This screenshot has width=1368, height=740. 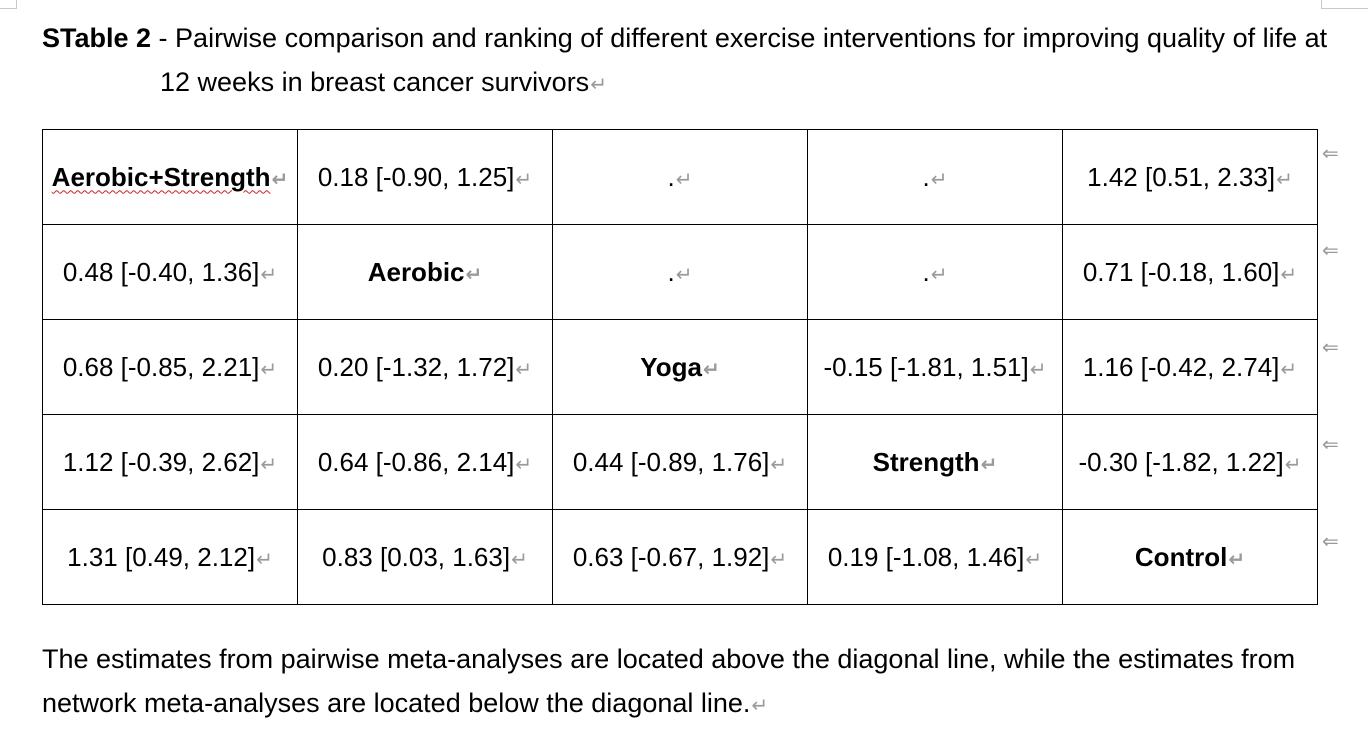 What do you see at coordinates (1181, 176) in the screenshot?
I see `cell-text: 1.42 [0.51, 2.33]` at bounding box center [1181, 176].